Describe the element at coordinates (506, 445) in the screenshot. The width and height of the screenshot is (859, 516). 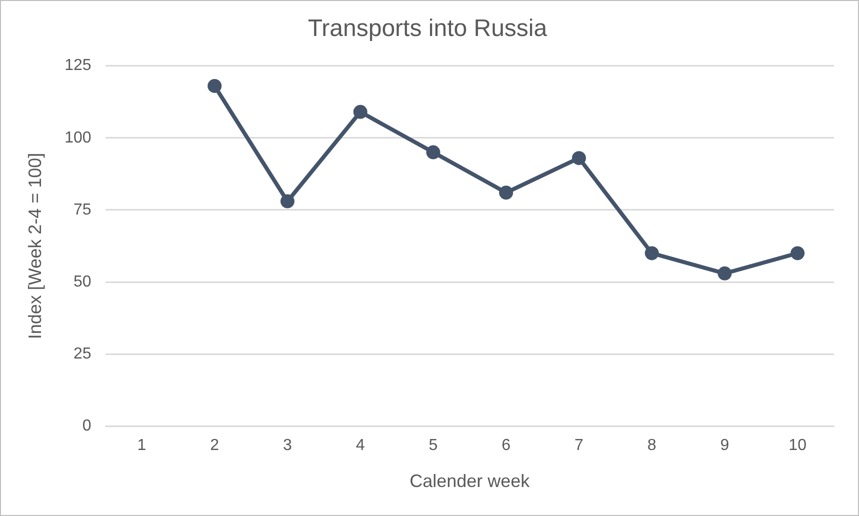
I see `x-tick-label: 6` at that location.